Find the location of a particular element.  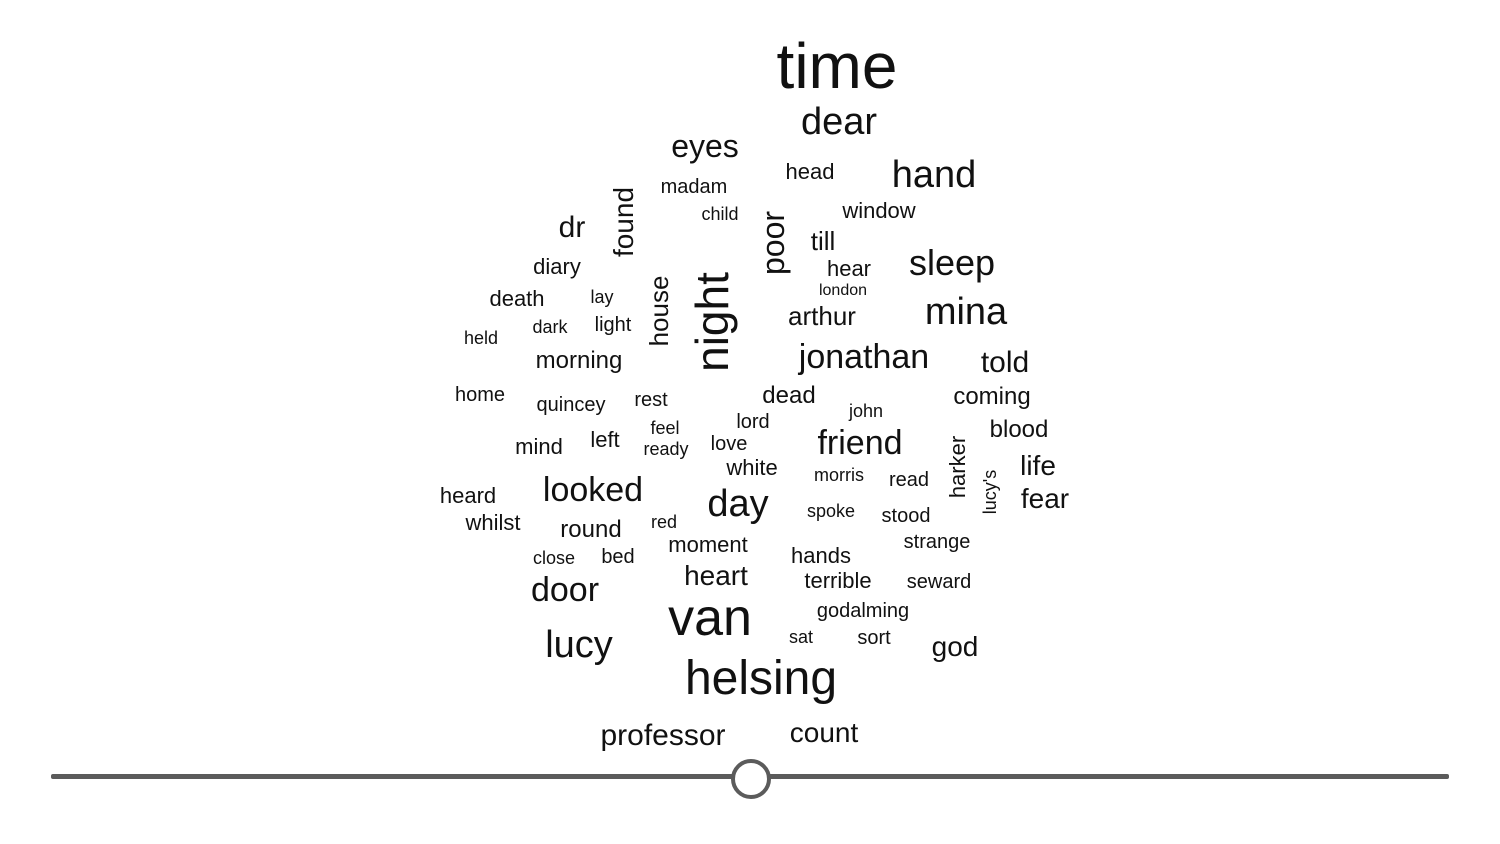

word-cloud-word: time is located at coordinates (837, 66).